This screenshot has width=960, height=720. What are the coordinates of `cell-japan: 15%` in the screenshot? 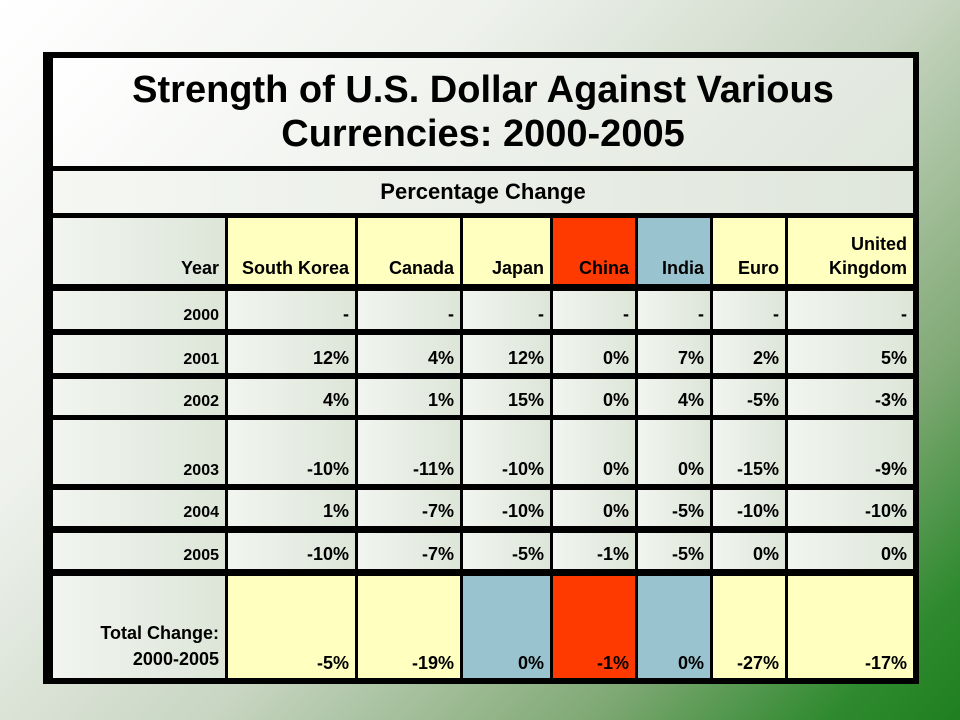 It's located at (506, 397).